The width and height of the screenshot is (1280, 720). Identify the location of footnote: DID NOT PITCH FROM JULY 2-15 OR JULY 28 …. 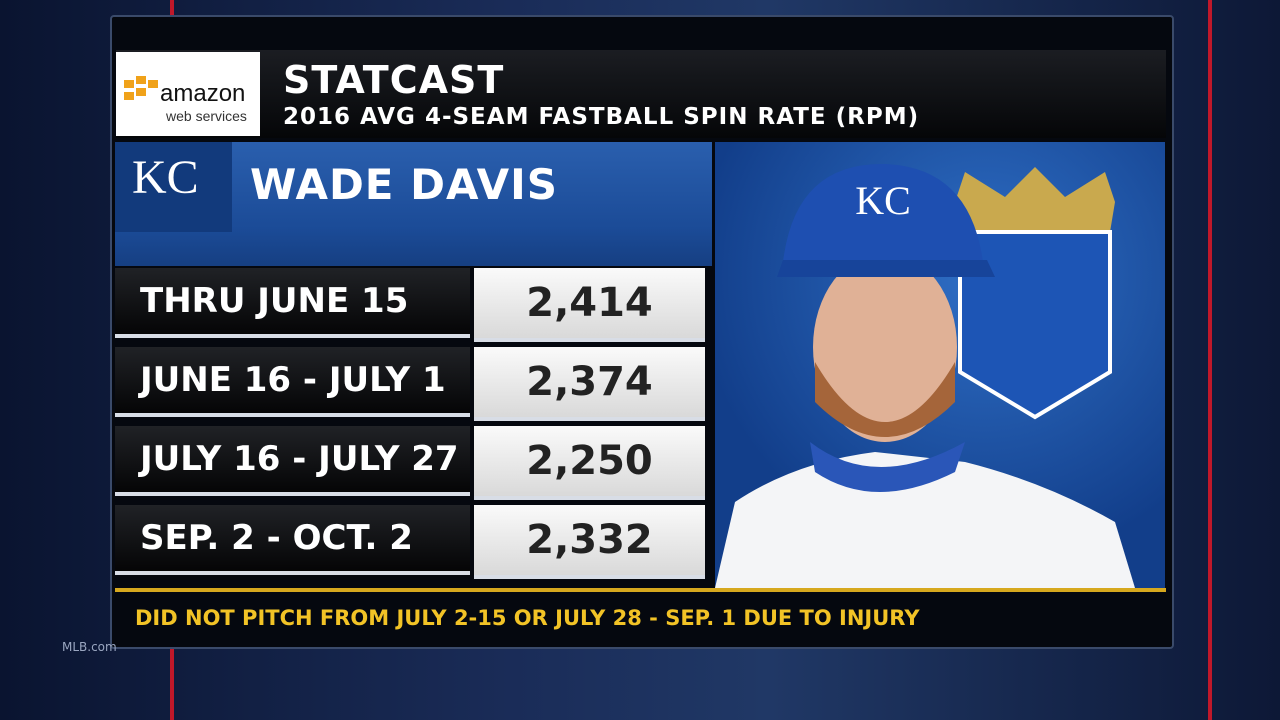
(527, 618).